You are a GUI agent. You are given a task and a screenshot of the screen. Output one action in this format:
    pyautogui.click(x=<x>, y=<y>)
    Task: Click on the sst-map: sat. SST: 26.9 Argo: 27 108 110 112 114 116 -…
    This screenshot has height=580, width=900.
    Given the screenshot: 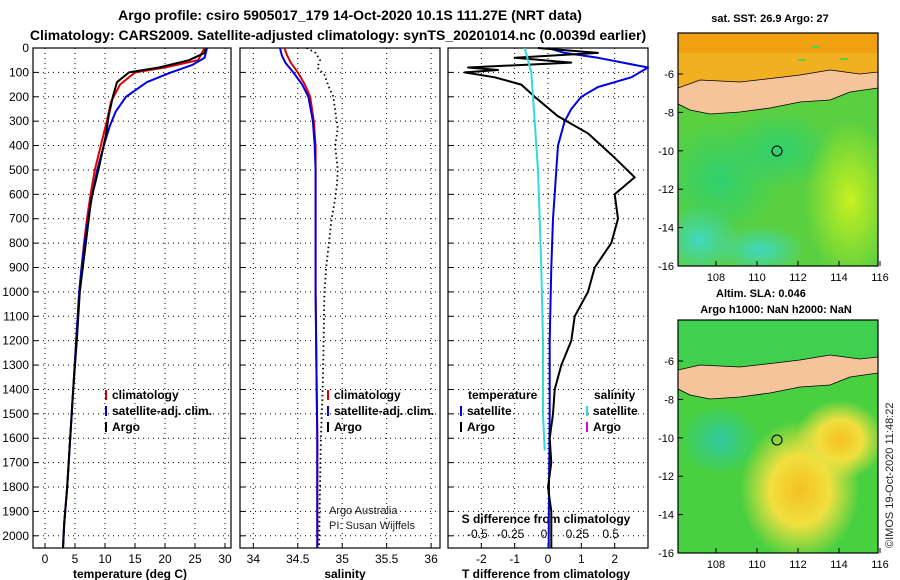 What is the action you would take?
    pyautogui.click(x=773, y=156)
    